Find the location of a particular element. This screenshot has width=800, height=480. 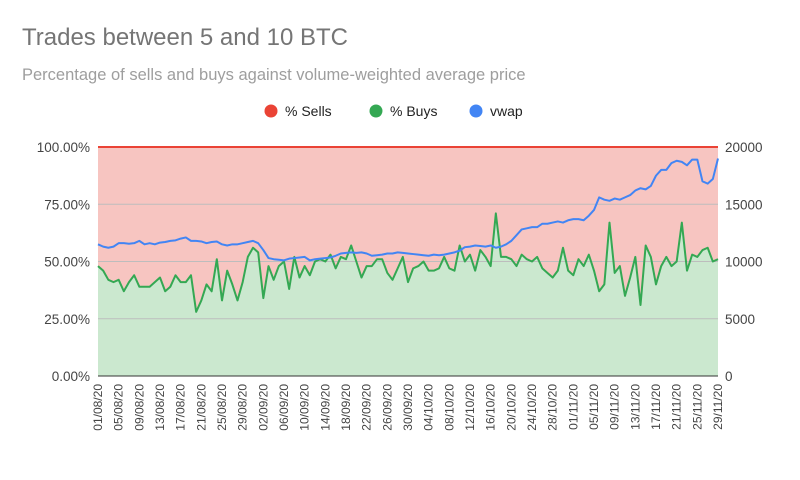

x-tick-13: 22/09/20 is located at coordinates (367, 407).